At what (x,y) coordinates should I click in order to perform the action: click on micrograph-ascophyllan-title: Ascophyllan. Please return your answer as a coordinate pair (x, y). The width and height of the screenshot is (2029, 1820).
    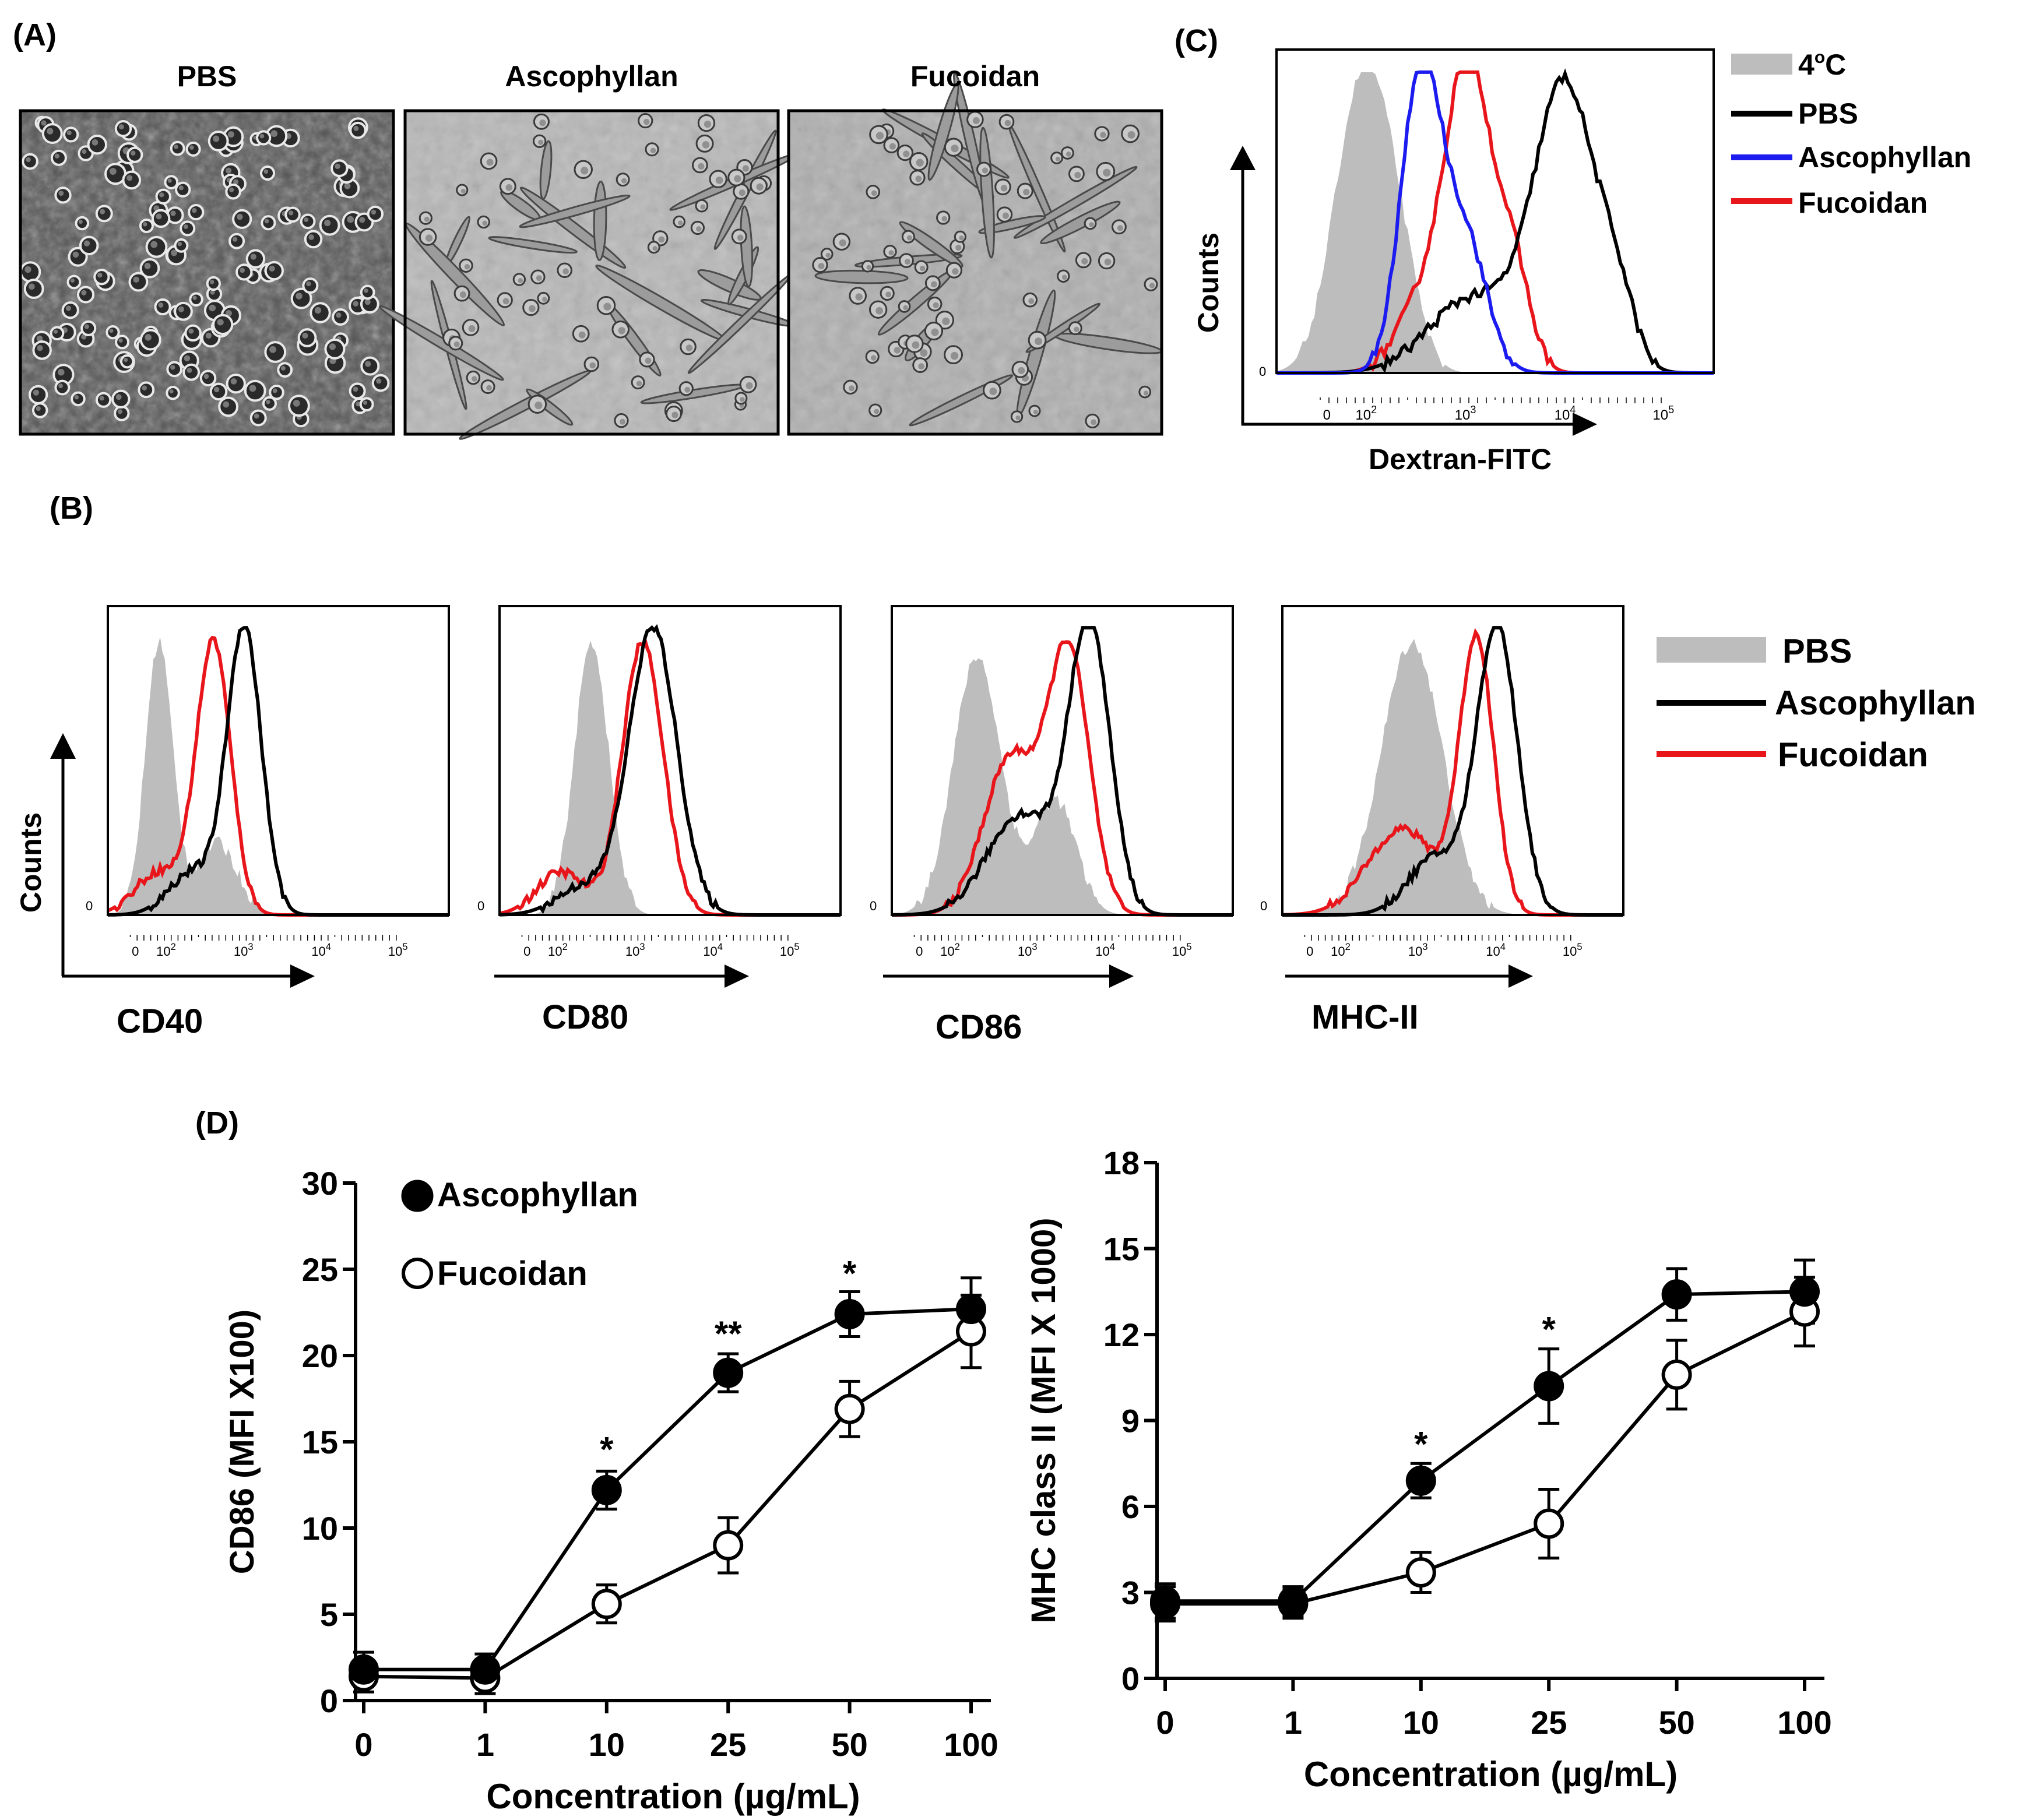
    Looking at the image, I should click on (591, 76).